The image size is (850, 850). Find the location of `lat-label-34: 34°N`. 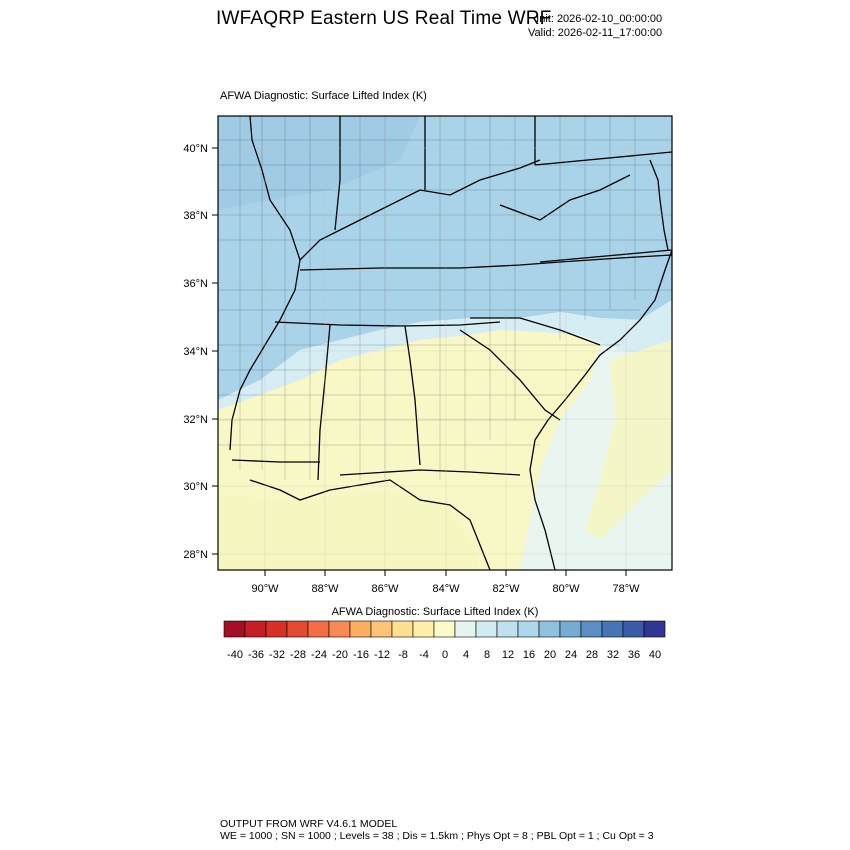

lat-label-34: 34°N is located at coordinates (195, 352).